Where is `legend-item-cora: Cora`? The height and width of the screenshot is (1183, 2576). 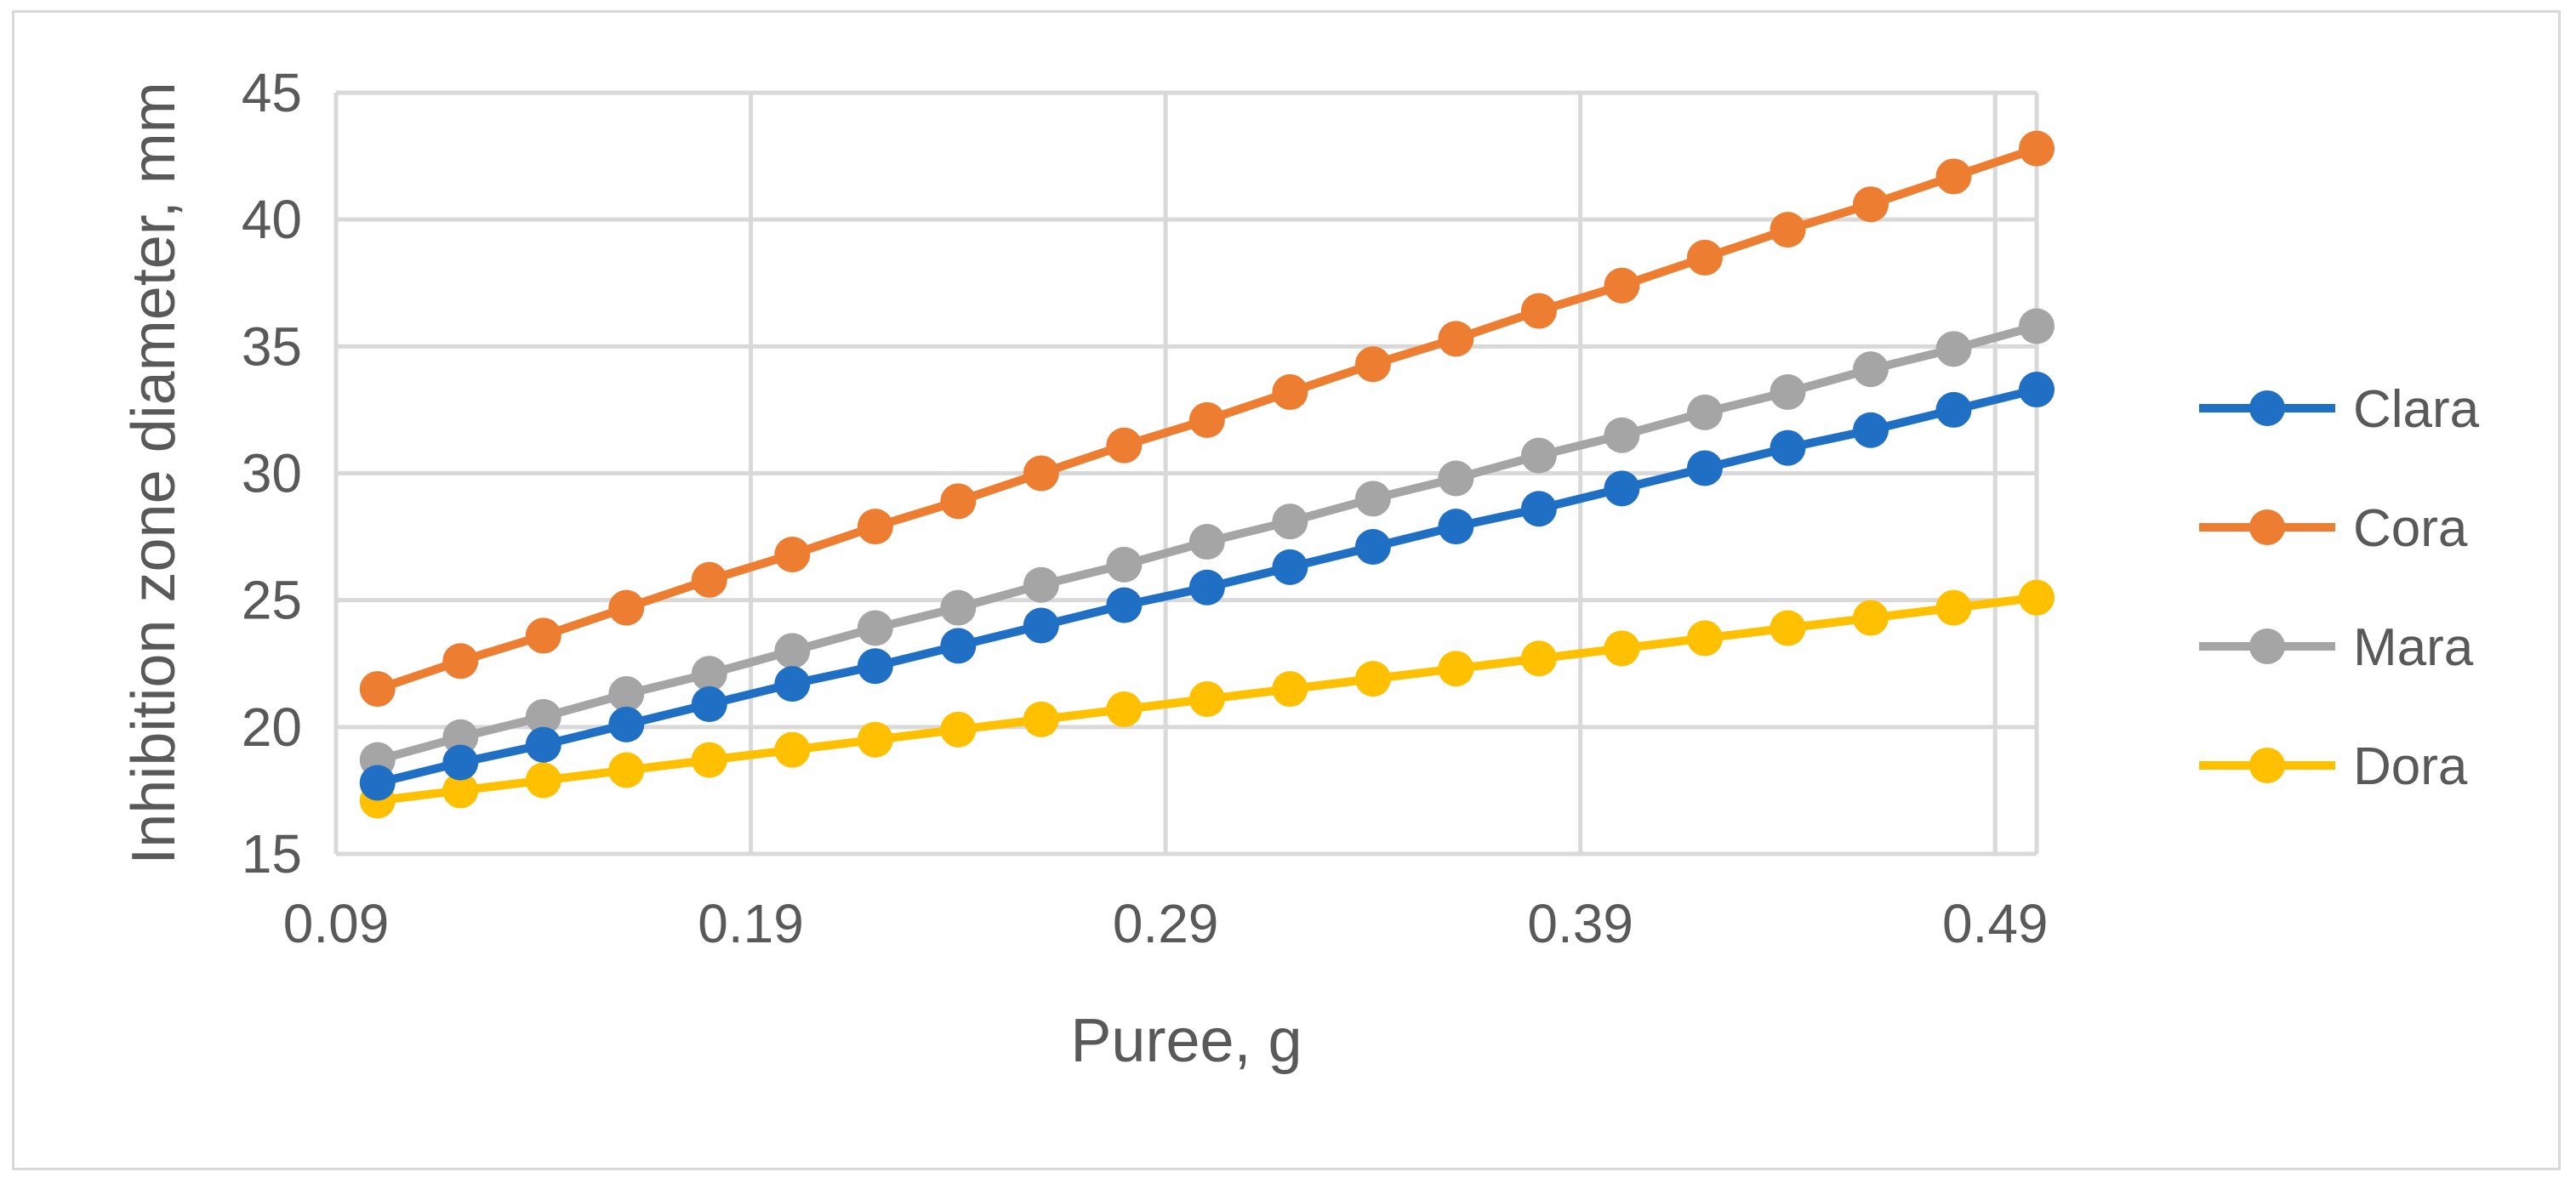 legend-item-cora: Cora is located at coordinates (2333, 528).